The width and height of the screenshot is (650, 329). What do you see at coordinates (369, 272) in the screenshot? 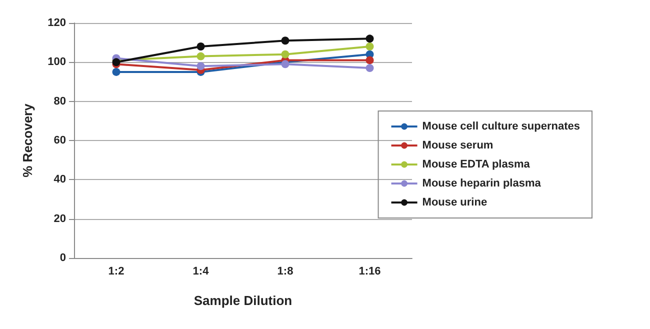
I see `x-tick-label: 1:16` at bounding box center [369, 272].